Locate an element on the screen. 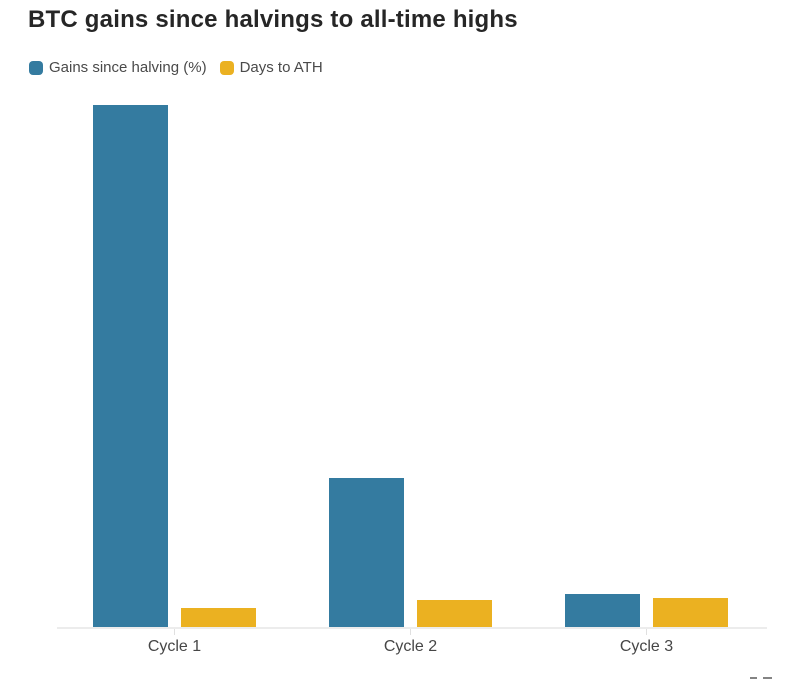 This screenshot has height=681, width=802. legend-swatch-days is located at coordinates (226, 67).